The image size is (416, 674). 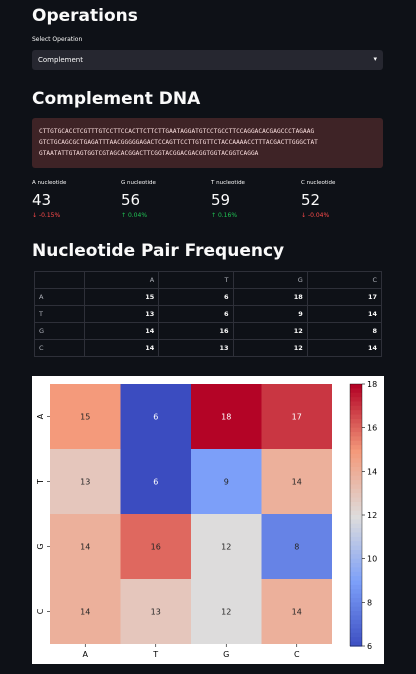 I want to click on table-header-row: A T G C, so click(x=208, y=280).